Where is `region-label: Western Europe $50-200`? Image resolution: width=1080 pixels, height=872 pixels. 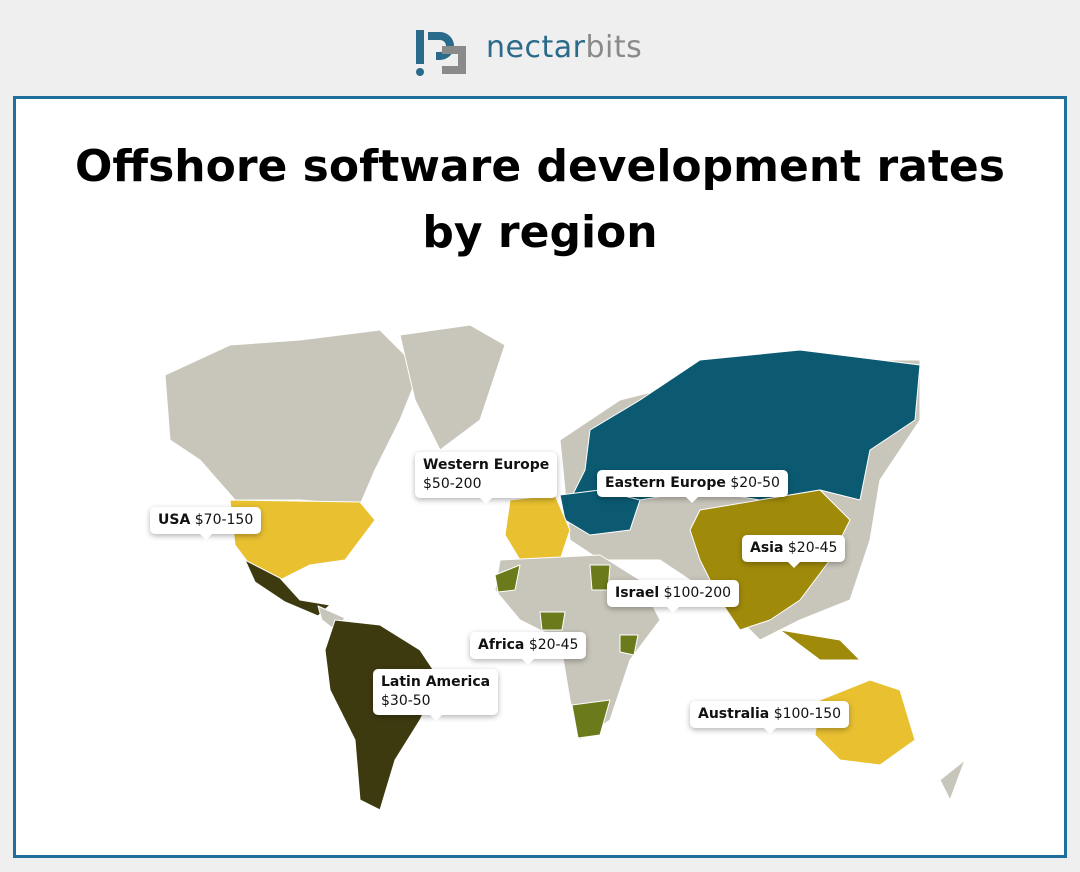 region-label: Western Europe $50-200 is located at coordinates (486, 478).